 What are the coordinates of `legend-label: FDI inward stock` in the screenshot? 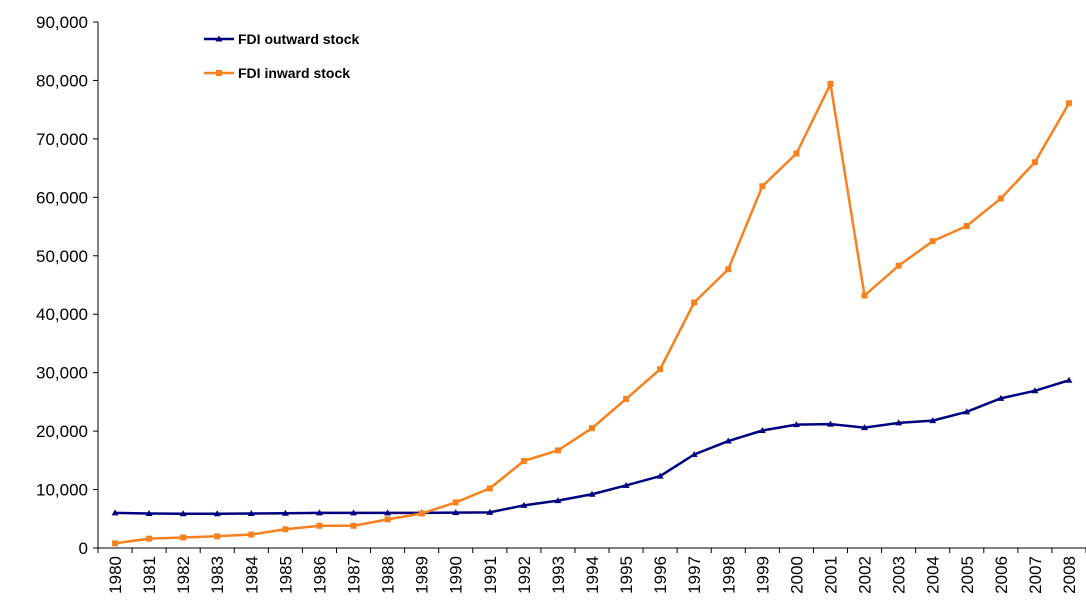 It's located at (294, 73).